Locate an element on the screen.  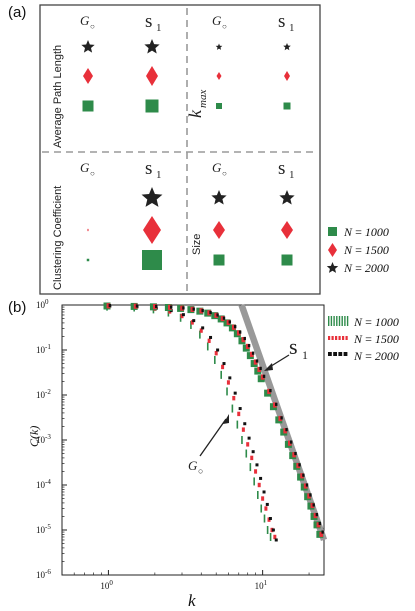
y-tick-label: 10⁻⁵ is located at coordinates (43, 529).